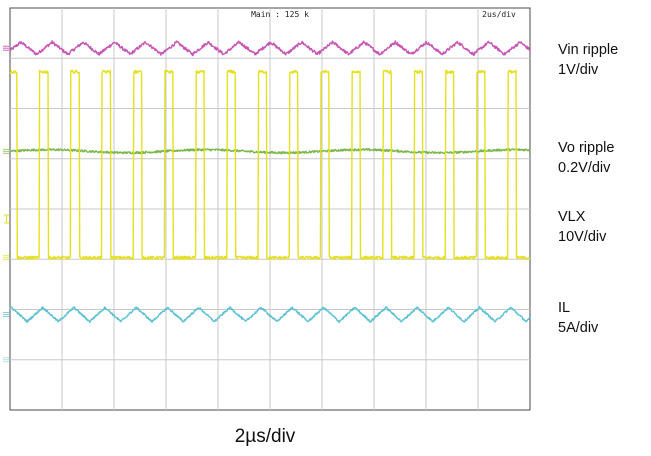  What do you see at coordinates (6, 204) in the screenshot?
I see `channel-markers` at bounding box center [6, 204].